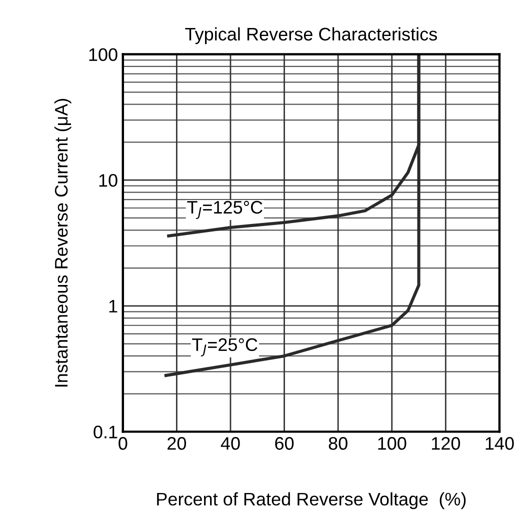  Describe the element at coordinates (63, 242) in the screenshot. I see `y-axis-title: Instantaneous Reverse Current (μA)` at that location.